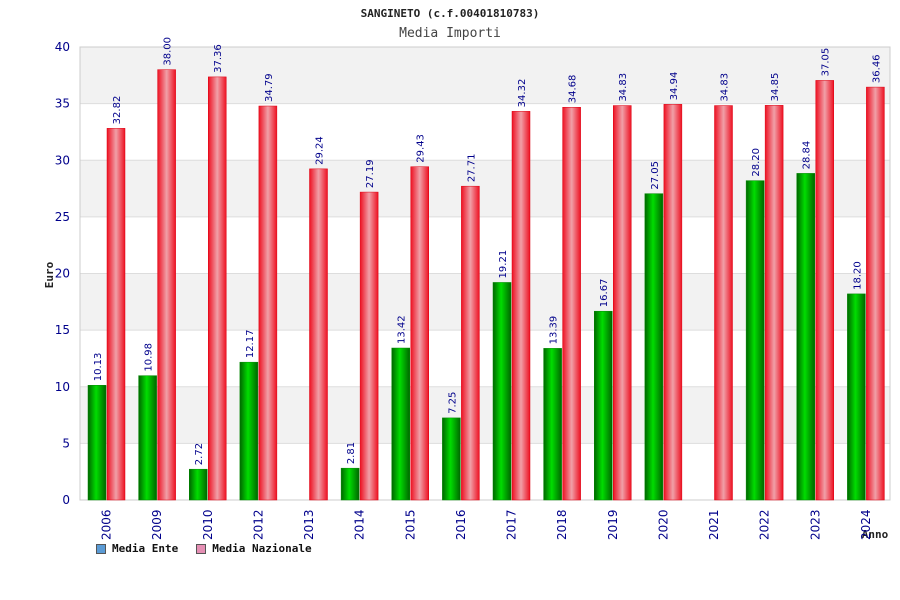 The height and width of the screenshot is (600, 900). What do you see at coordinates (258, 524) in the screenshot?
I see `x-tick-label: 2012` at bounding box center [258, 524].